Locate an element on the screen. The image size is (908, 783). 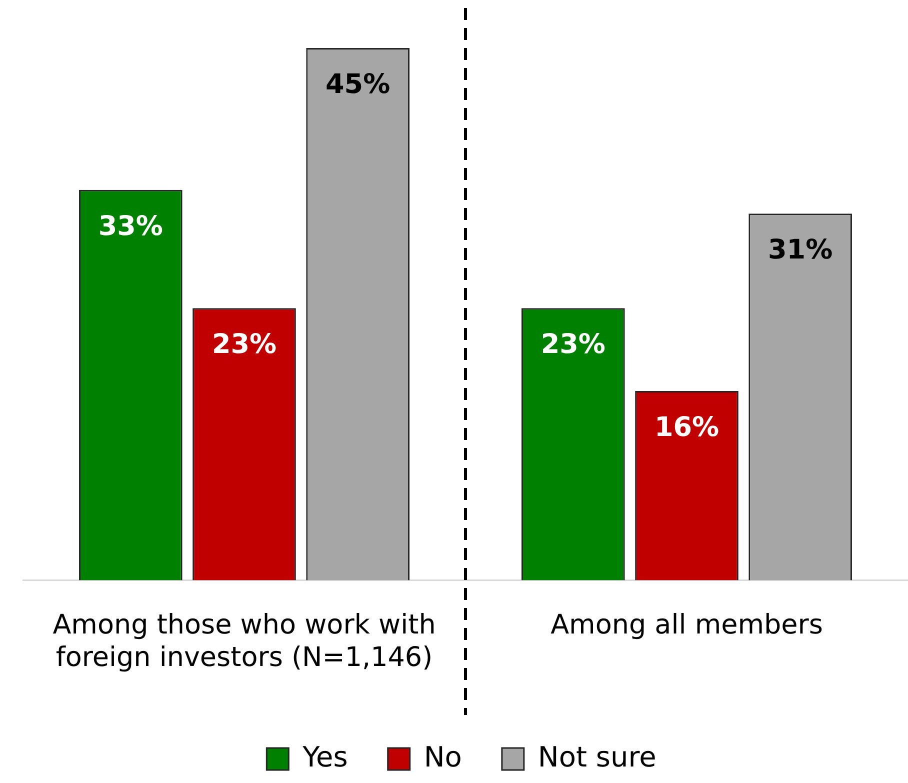
legend-label: Not sure is located at coordinates (597, 757).